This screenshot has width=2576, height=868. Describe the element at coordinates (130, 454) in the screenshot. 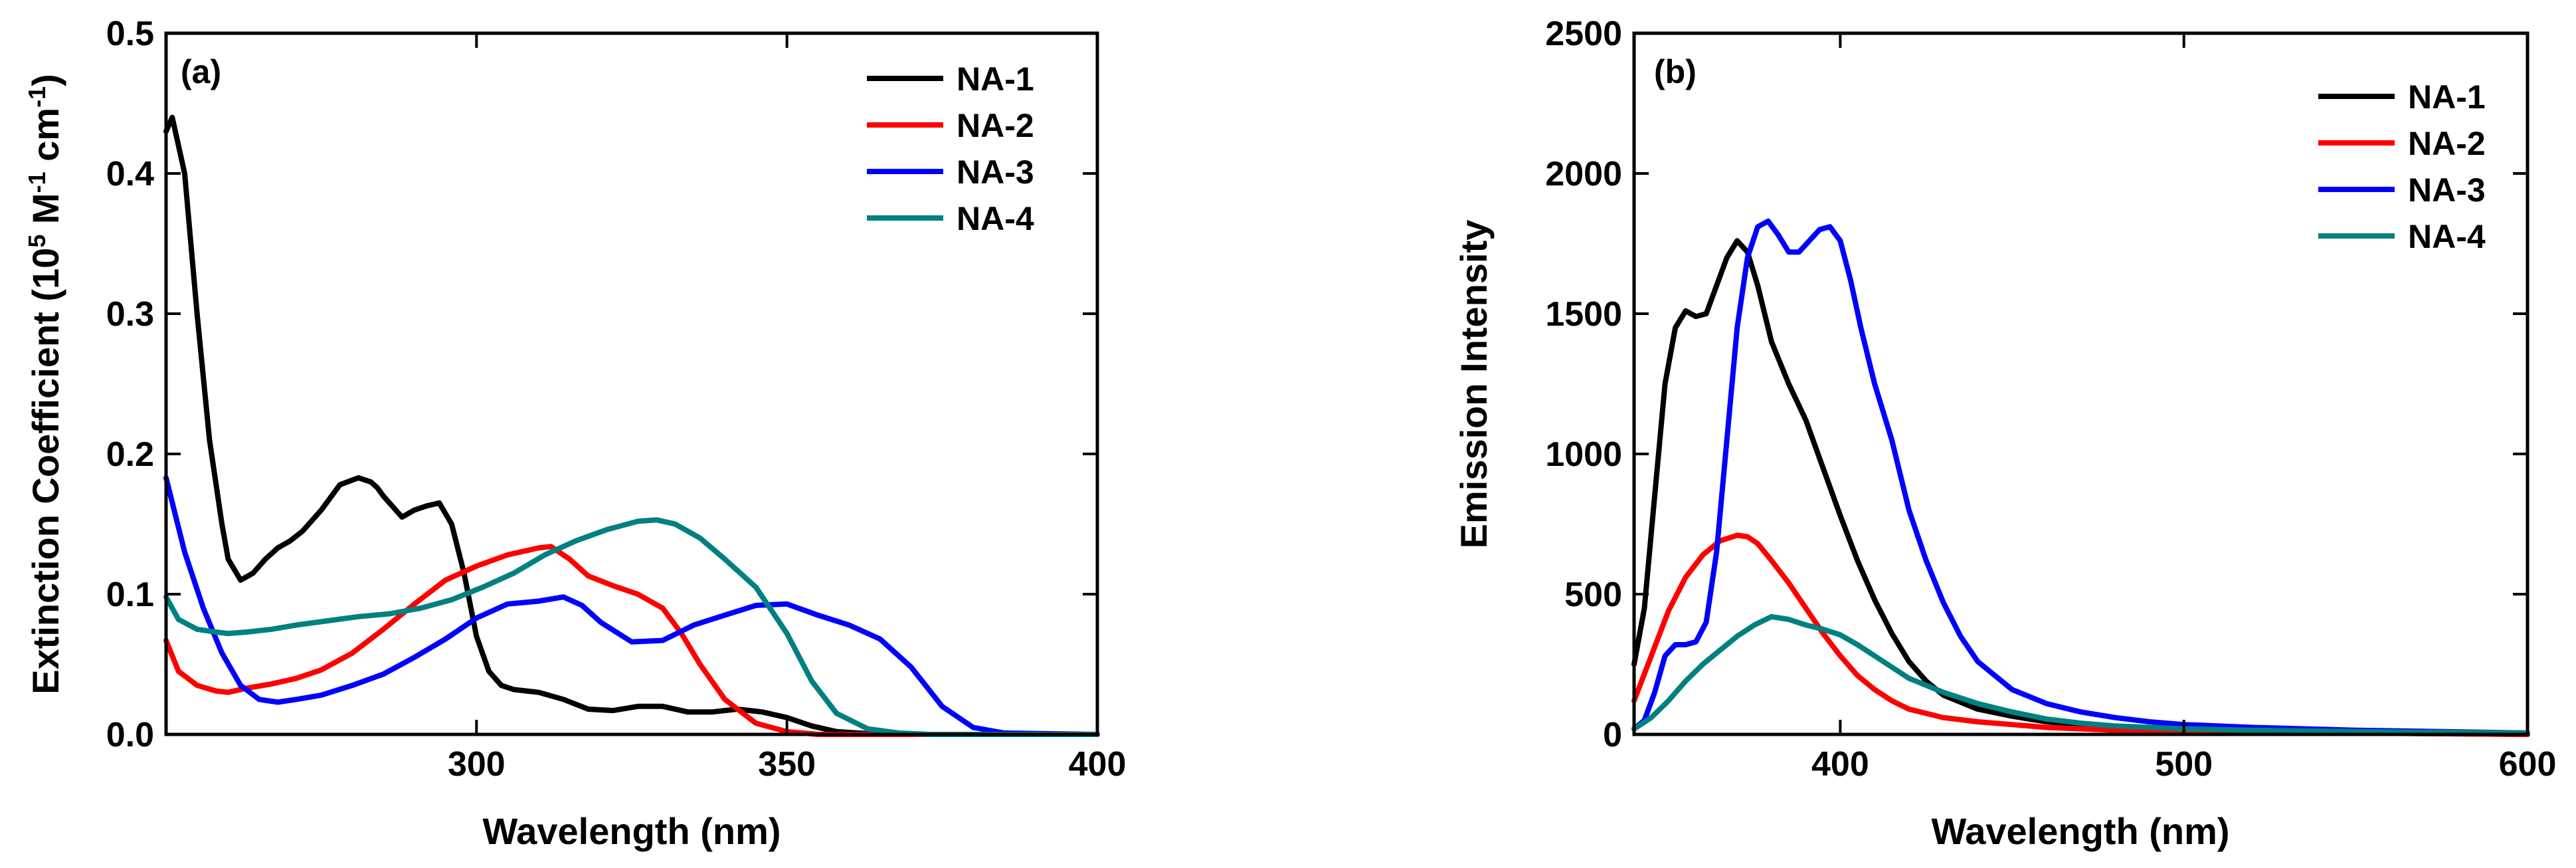

I see `y-tick-label-a: 0.2` at that location.